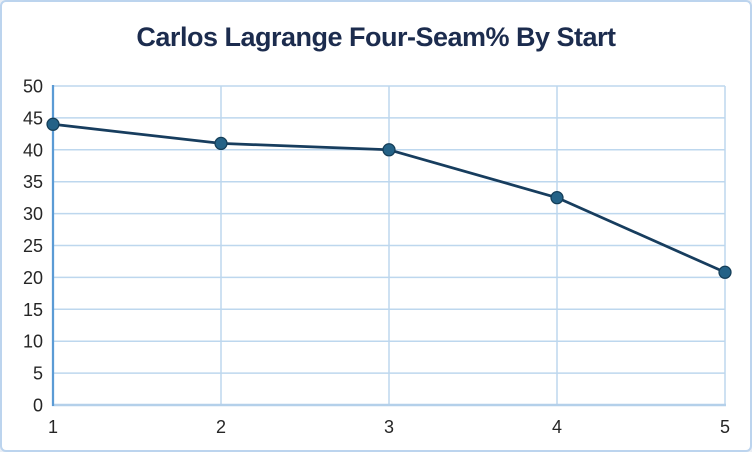 This screenshot has height=452, width=752. I want to click on y-tick-label: 35, so click(33, 182).